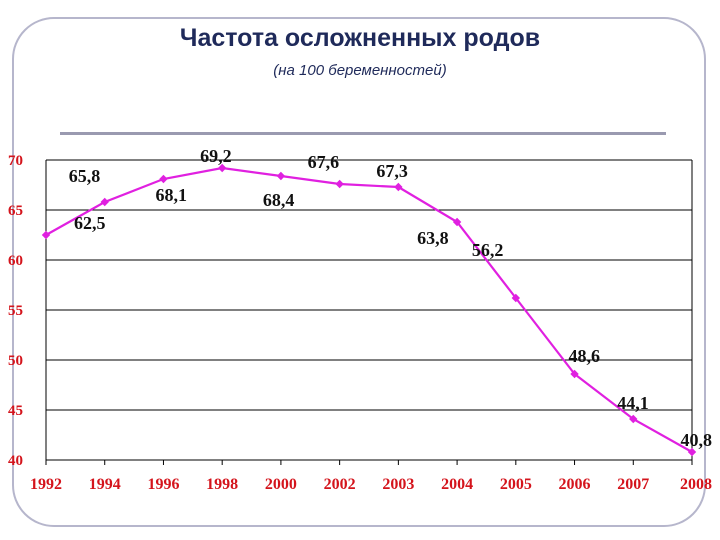 This screenshot has width=720, height=540. What do you see at coordinates (104, 202) in the screenshot?
I see `data-point-1994` at bounding box center [104, 202].